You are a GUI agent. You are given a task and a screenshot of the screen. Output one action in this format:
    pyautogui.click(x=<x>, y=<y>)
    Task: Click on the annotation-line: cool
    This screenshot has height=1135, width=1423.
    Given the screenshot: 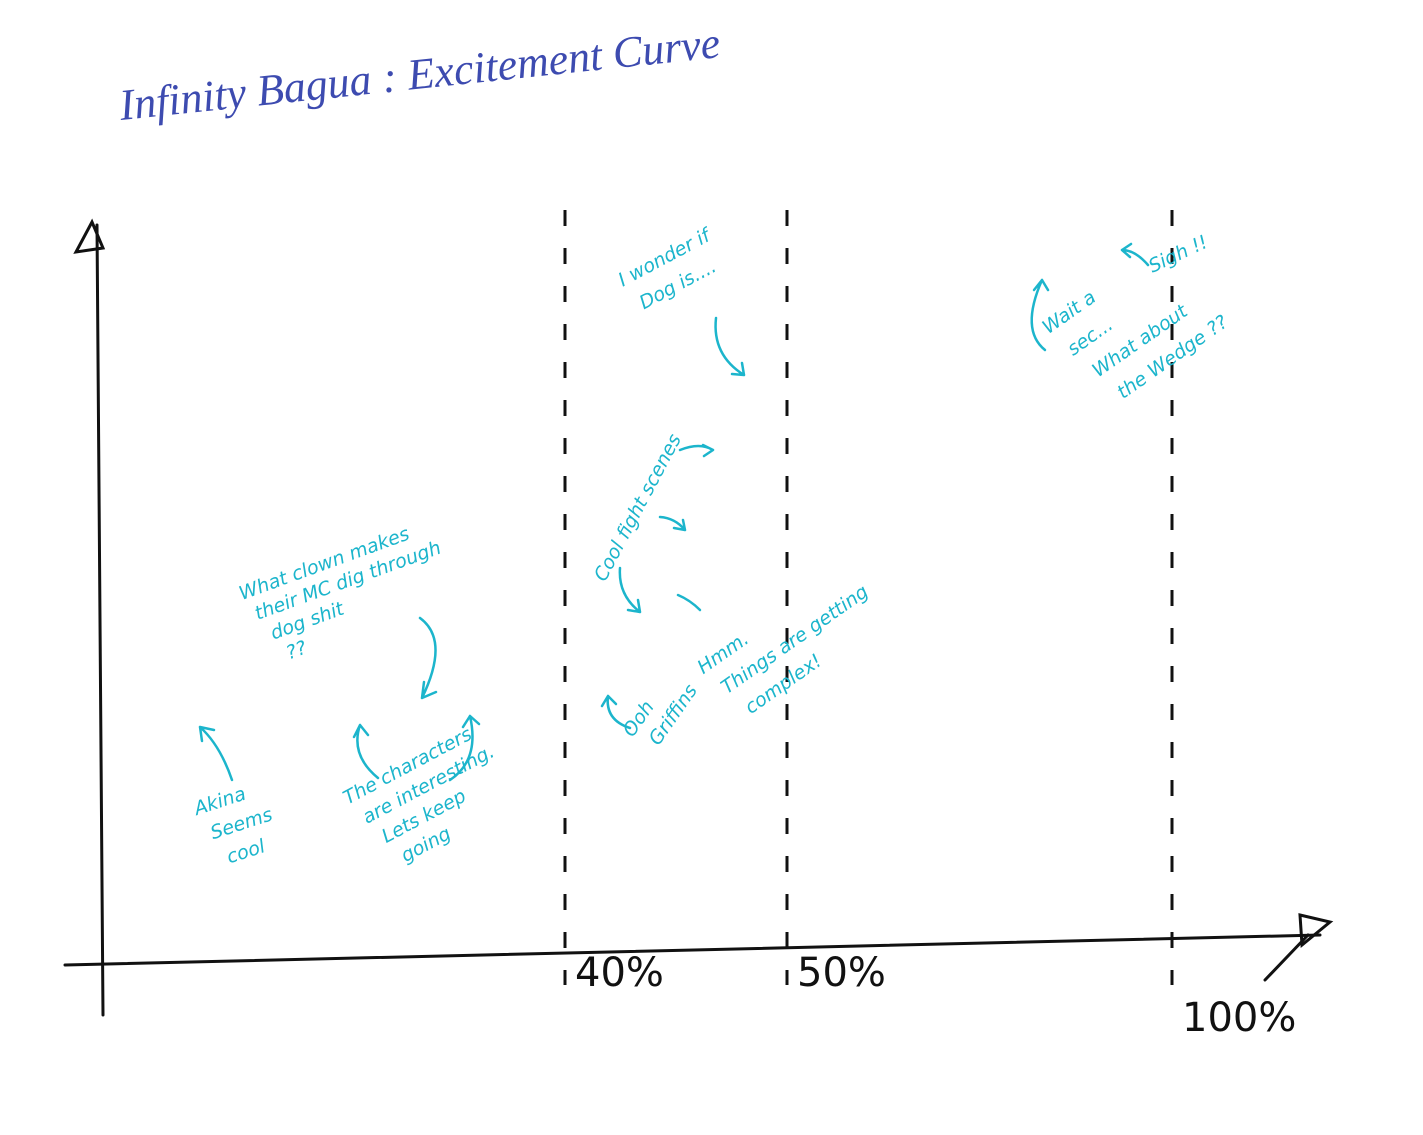 What is the action you would take?
    pyautogui.click(x=246, y=851)
    